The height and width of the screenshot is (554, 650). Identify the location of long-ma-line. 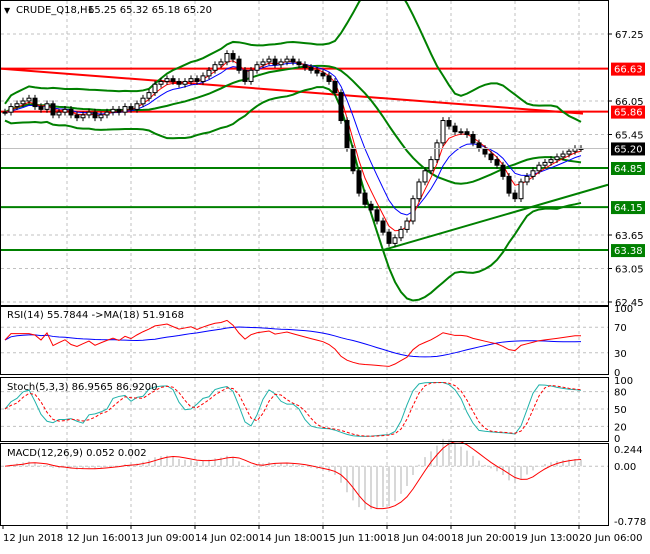
(292, 91).